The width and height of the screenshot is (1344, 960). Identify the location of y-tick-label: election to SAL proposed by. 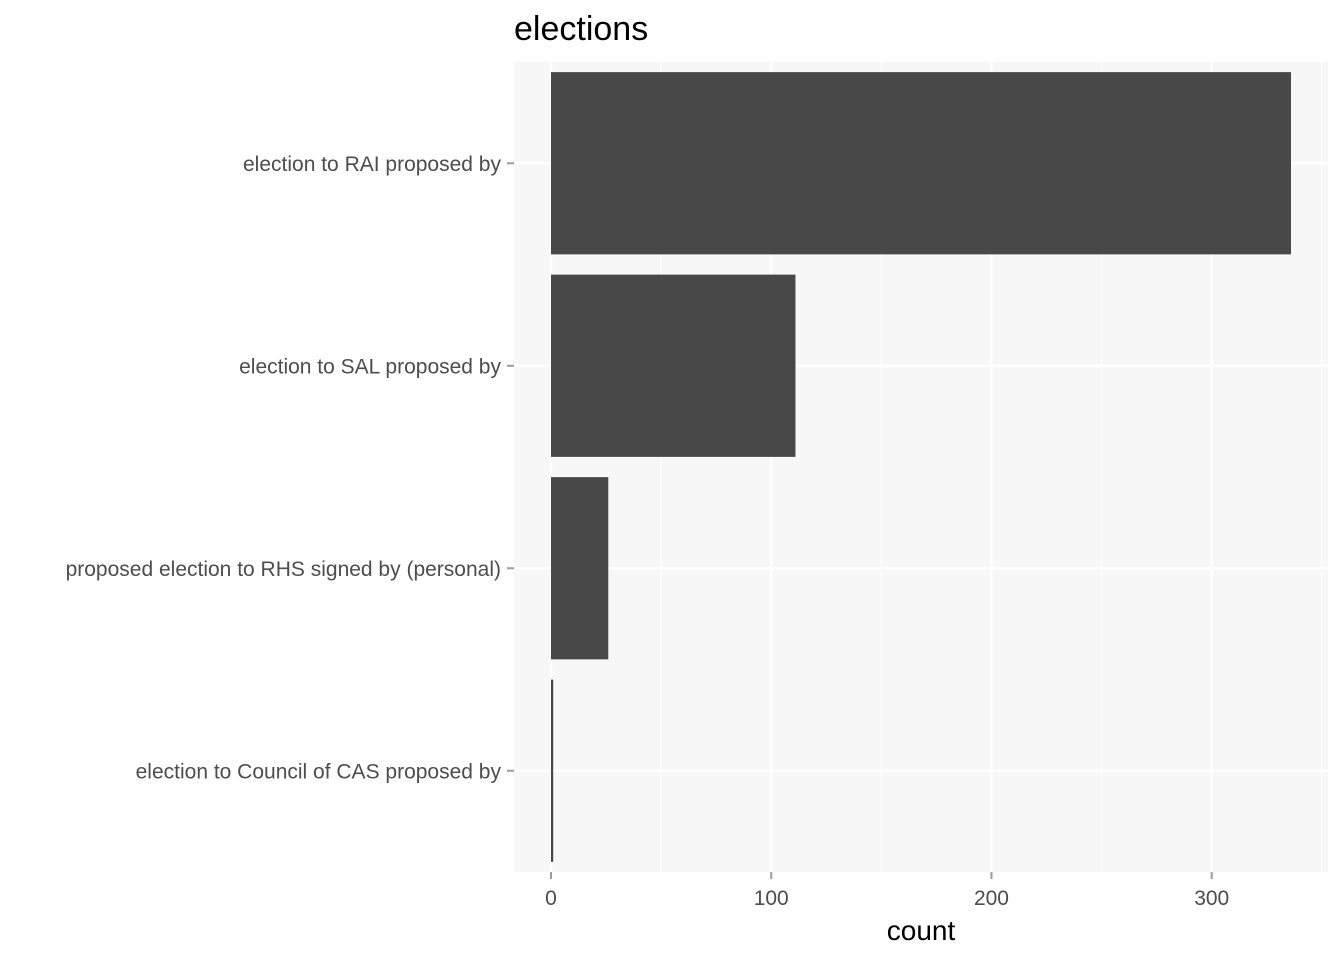
(370, 366).